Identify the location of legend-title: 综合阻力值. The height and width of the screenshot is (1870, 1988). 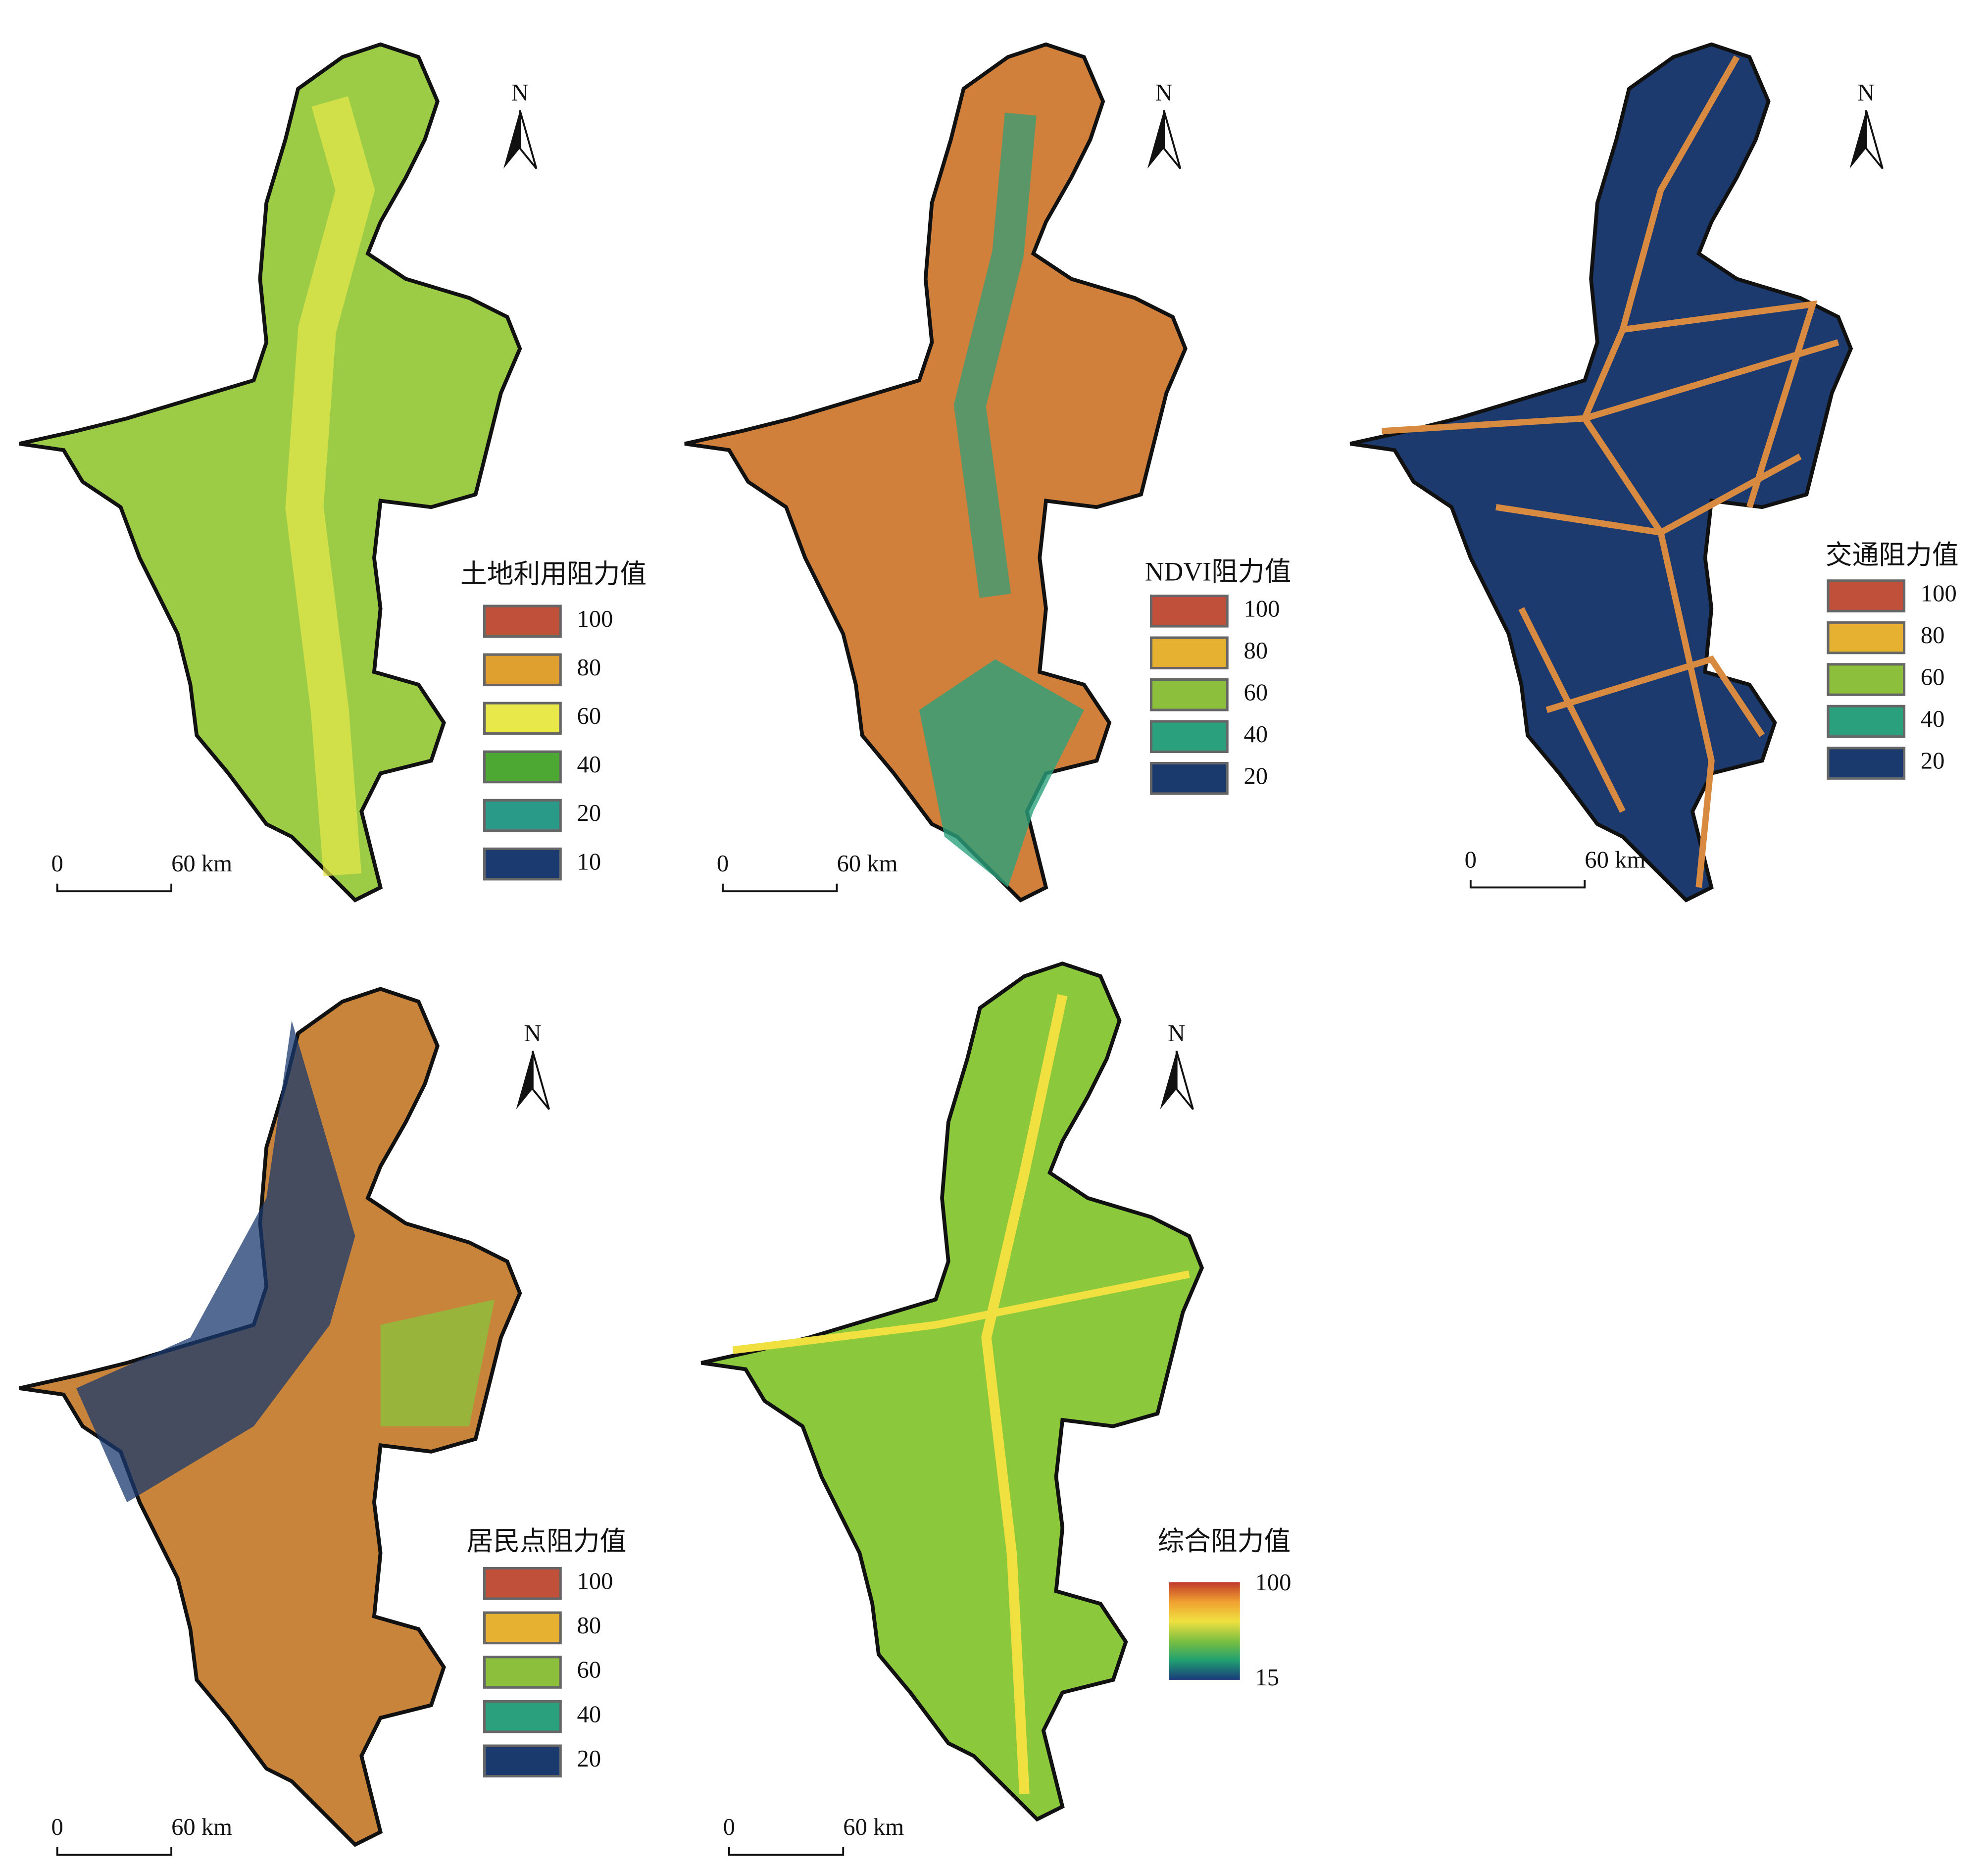
(1224, 1541).